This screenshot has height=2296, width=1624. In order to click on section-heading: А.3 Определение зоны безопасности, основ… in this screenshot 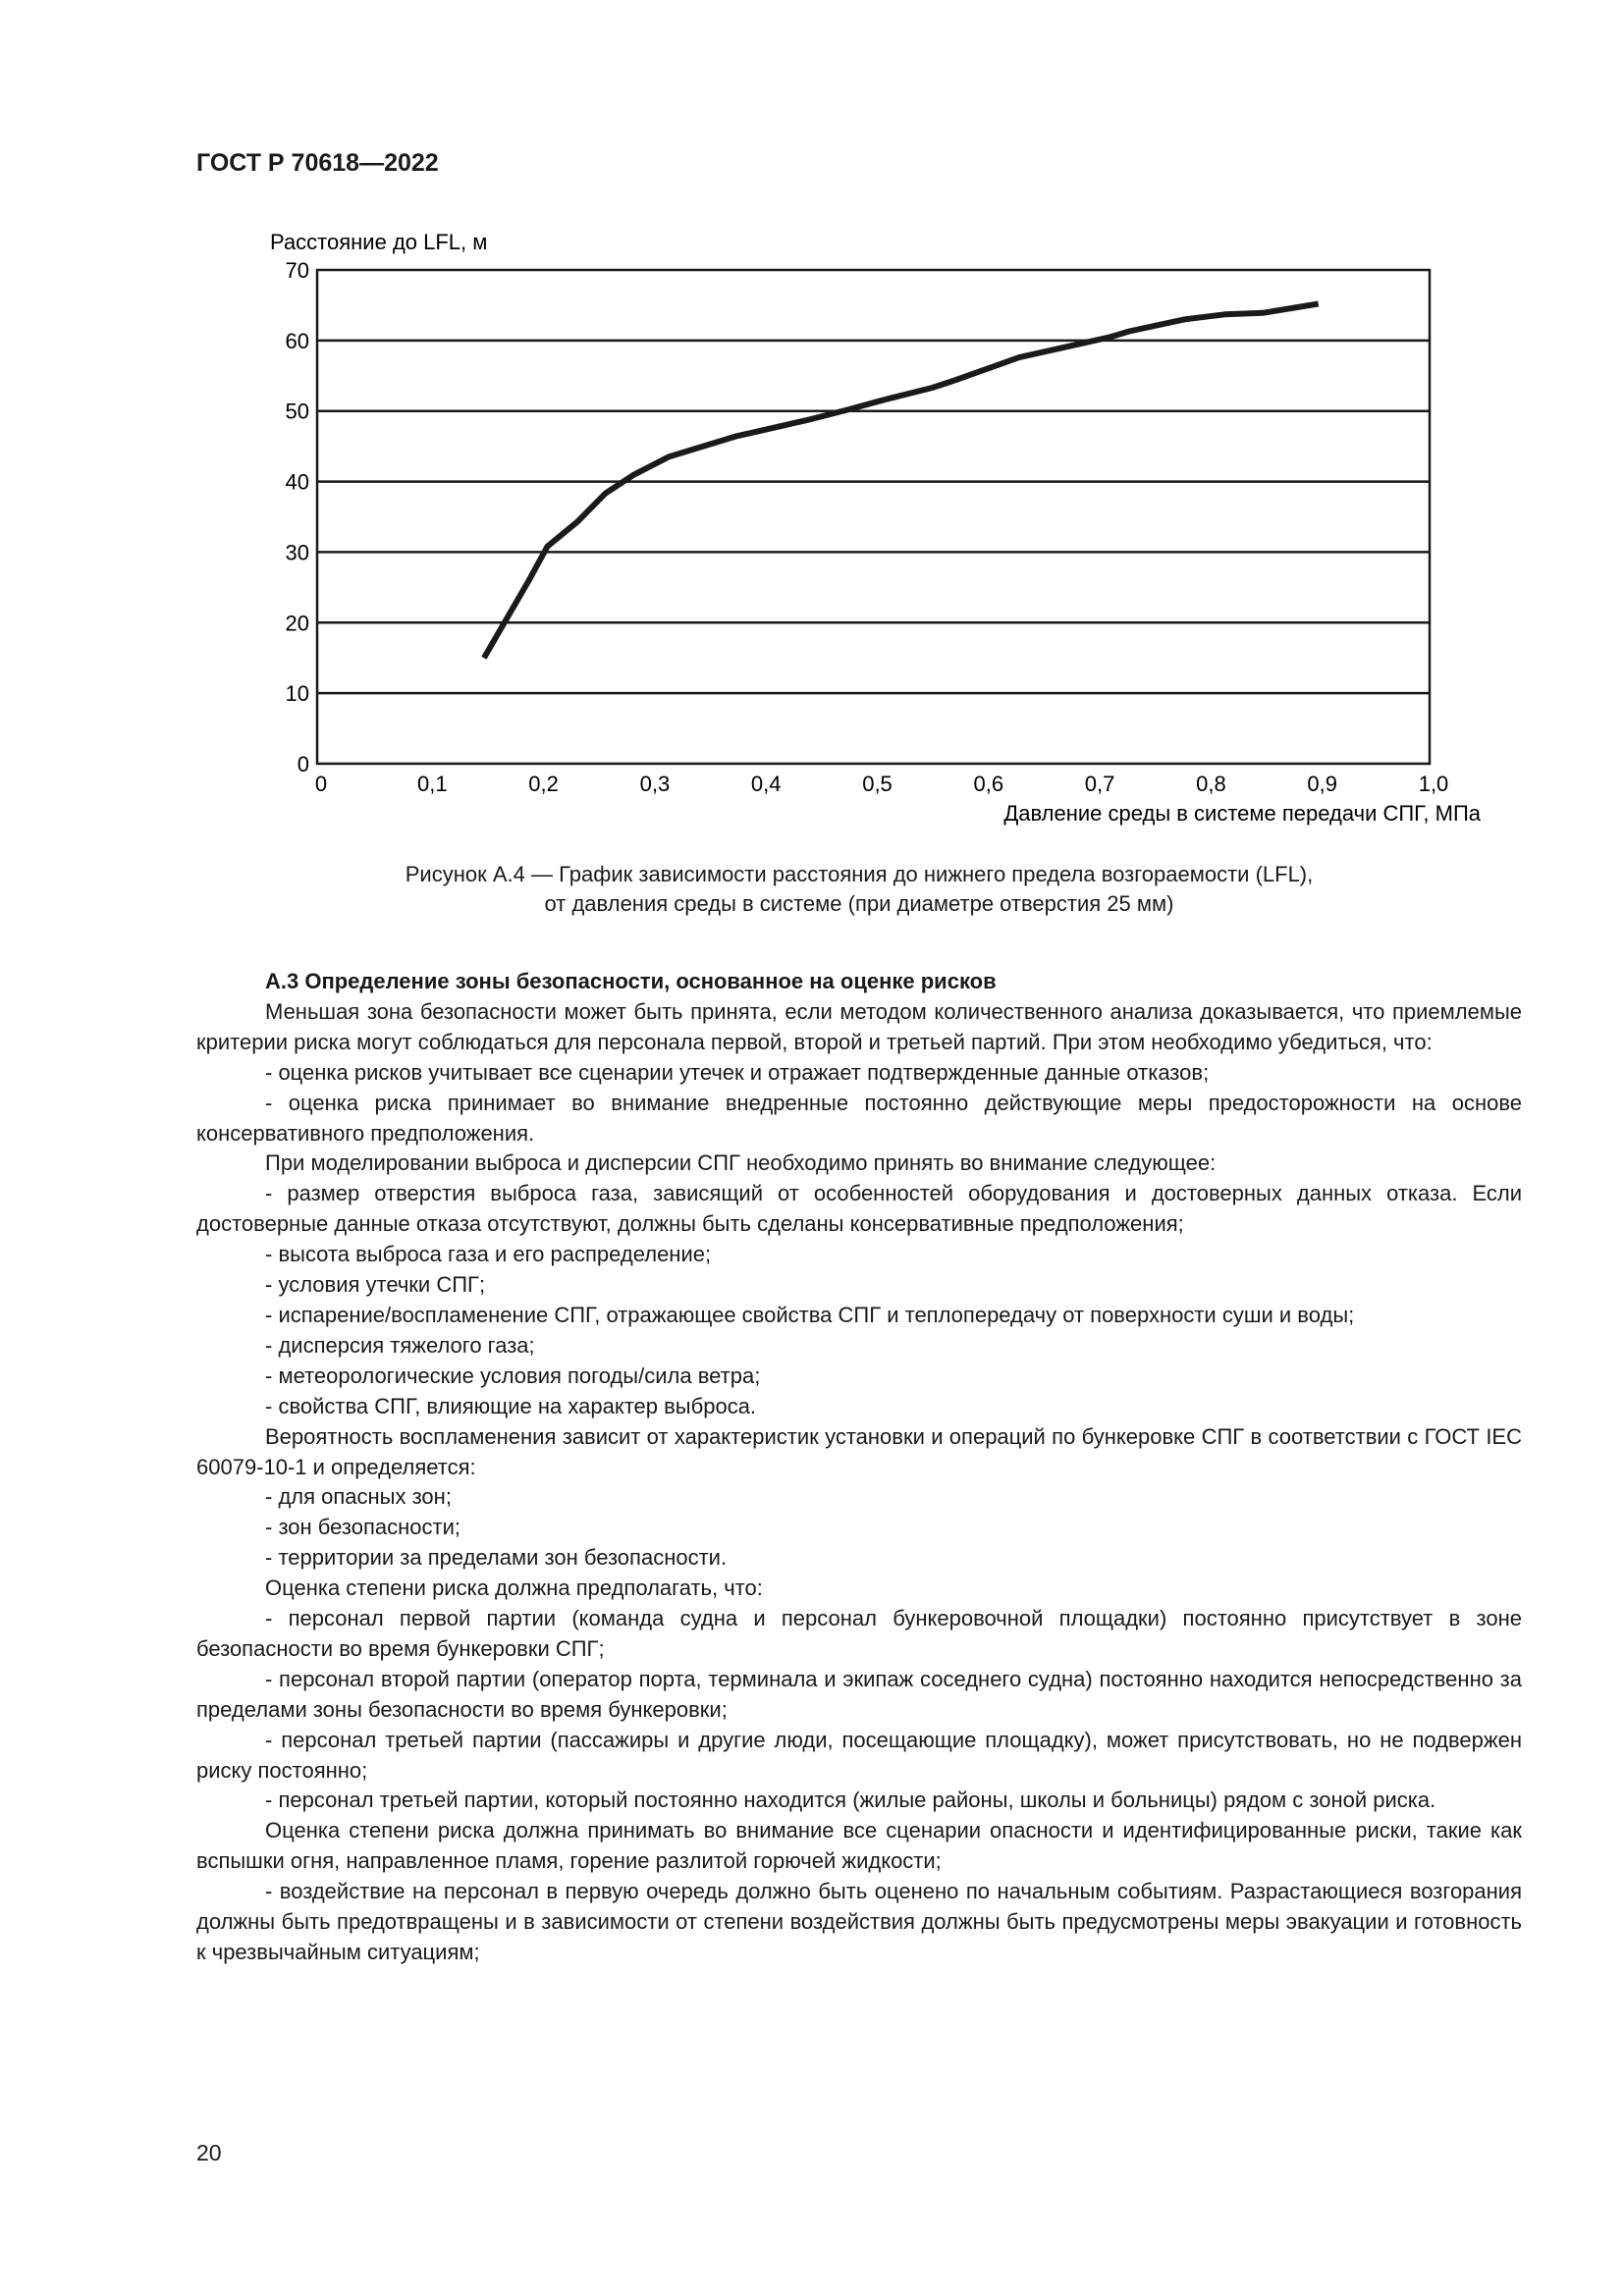, I will do `click(631, 981)`.